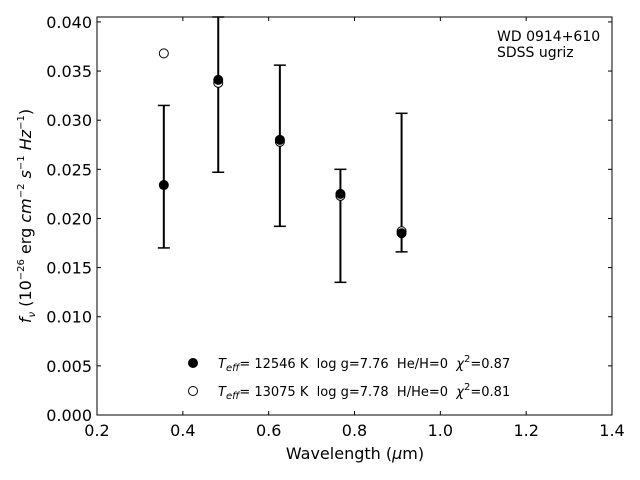 The image size is (640, 480). What do you see at coordinates (27, 216) in the screenshot?
I see `y-axis-title: fν (10−26 erg cm−2 s−1 Hz−1)` at bounding box center [27, 216].